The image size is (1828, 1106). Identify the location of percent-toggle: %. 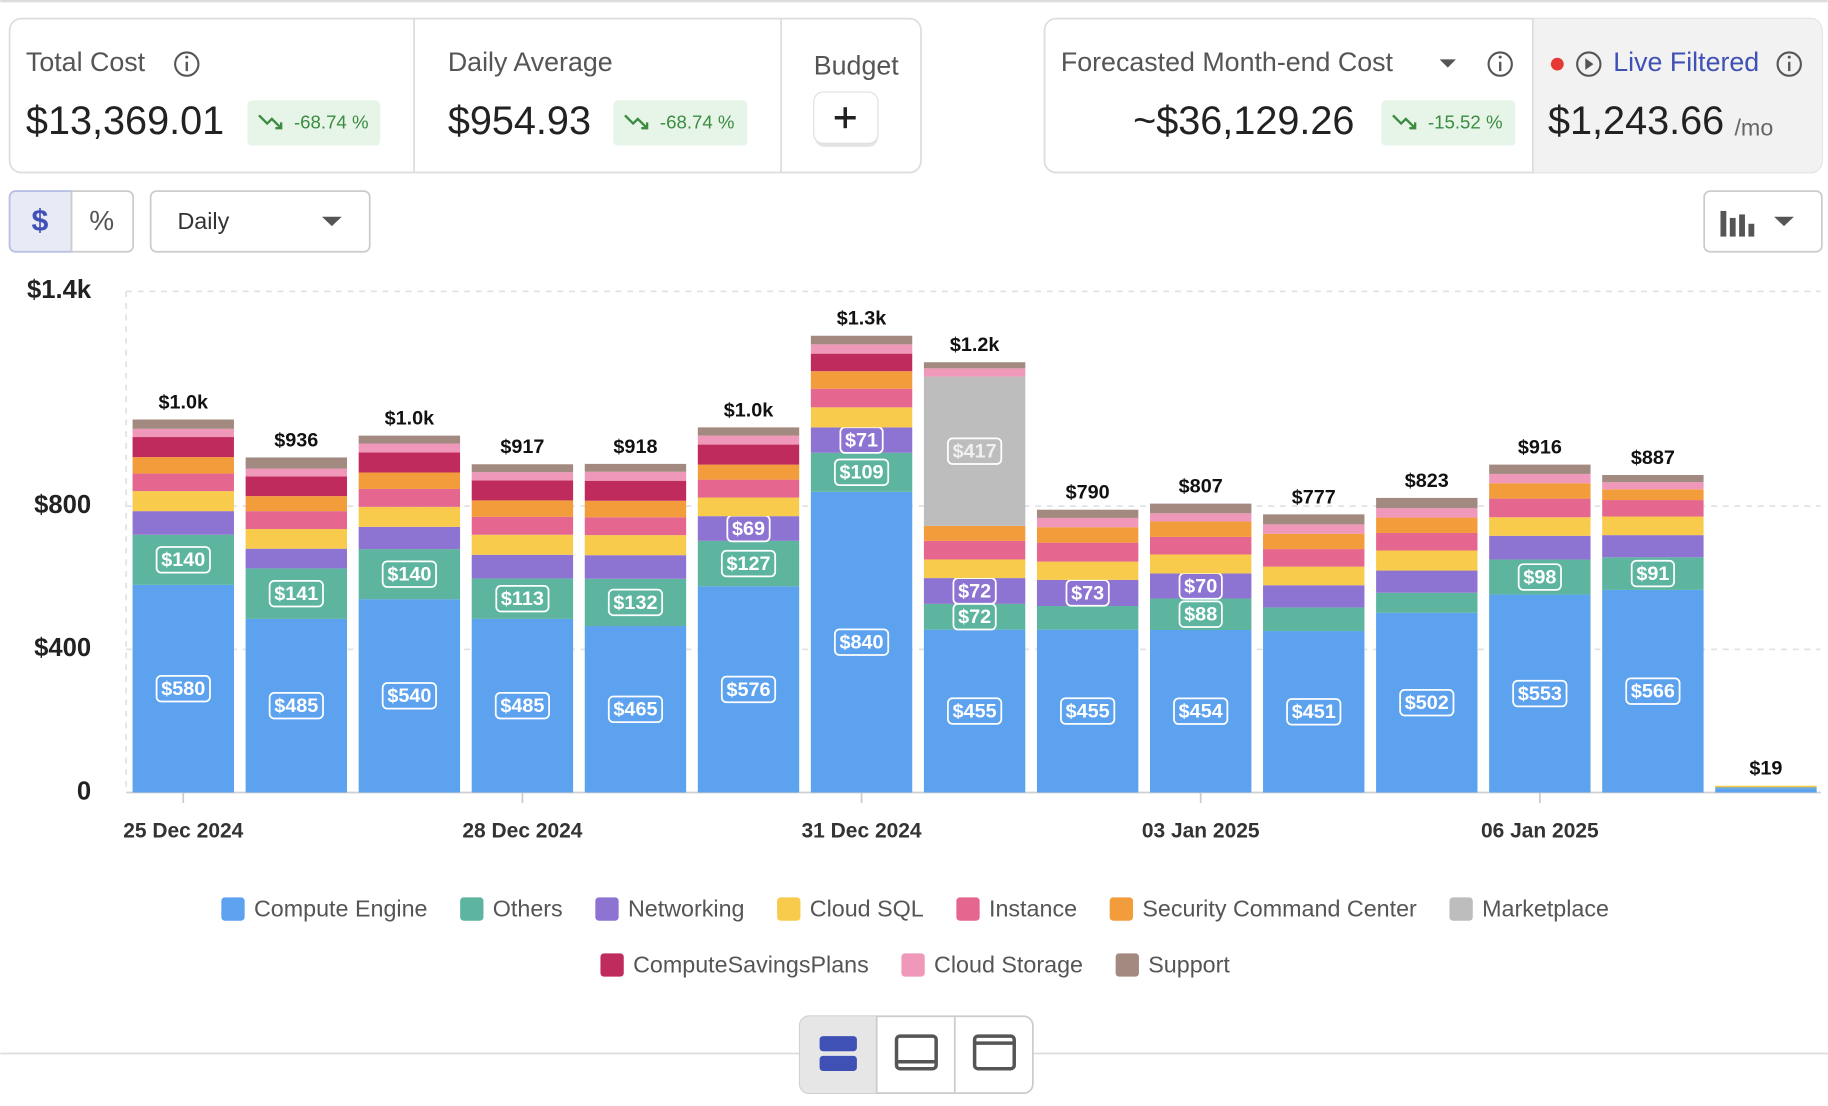
(101, 220).